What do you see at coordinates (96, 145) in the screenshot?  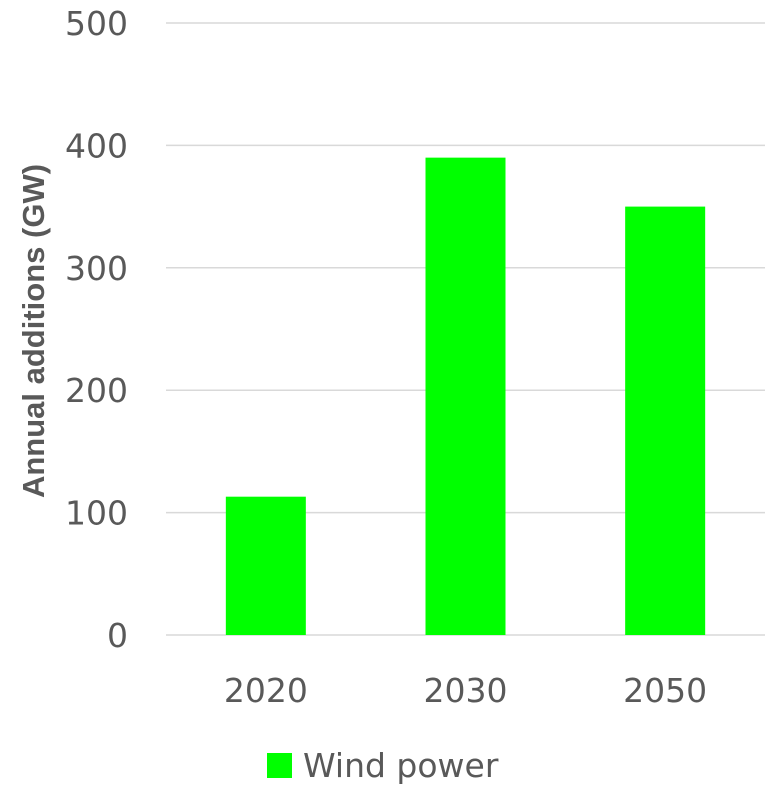 I see `y-tick-label-400: 400` at bounding box center [96, 145].